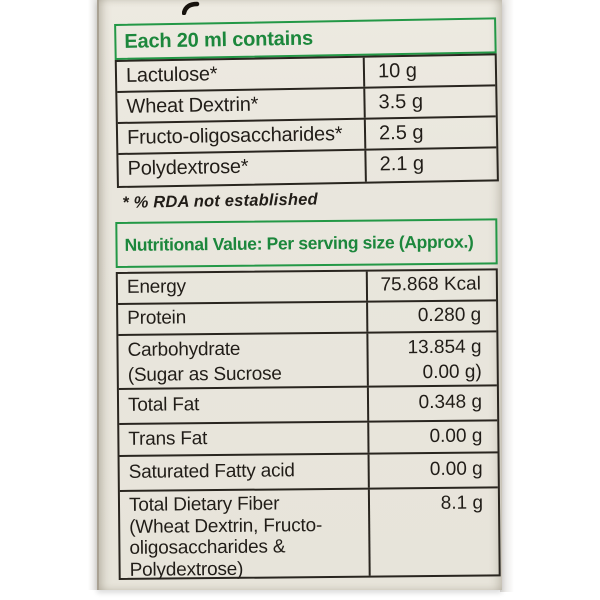  I want to click on nutrient-name-line: Carbohydrate, so click(184, 349).